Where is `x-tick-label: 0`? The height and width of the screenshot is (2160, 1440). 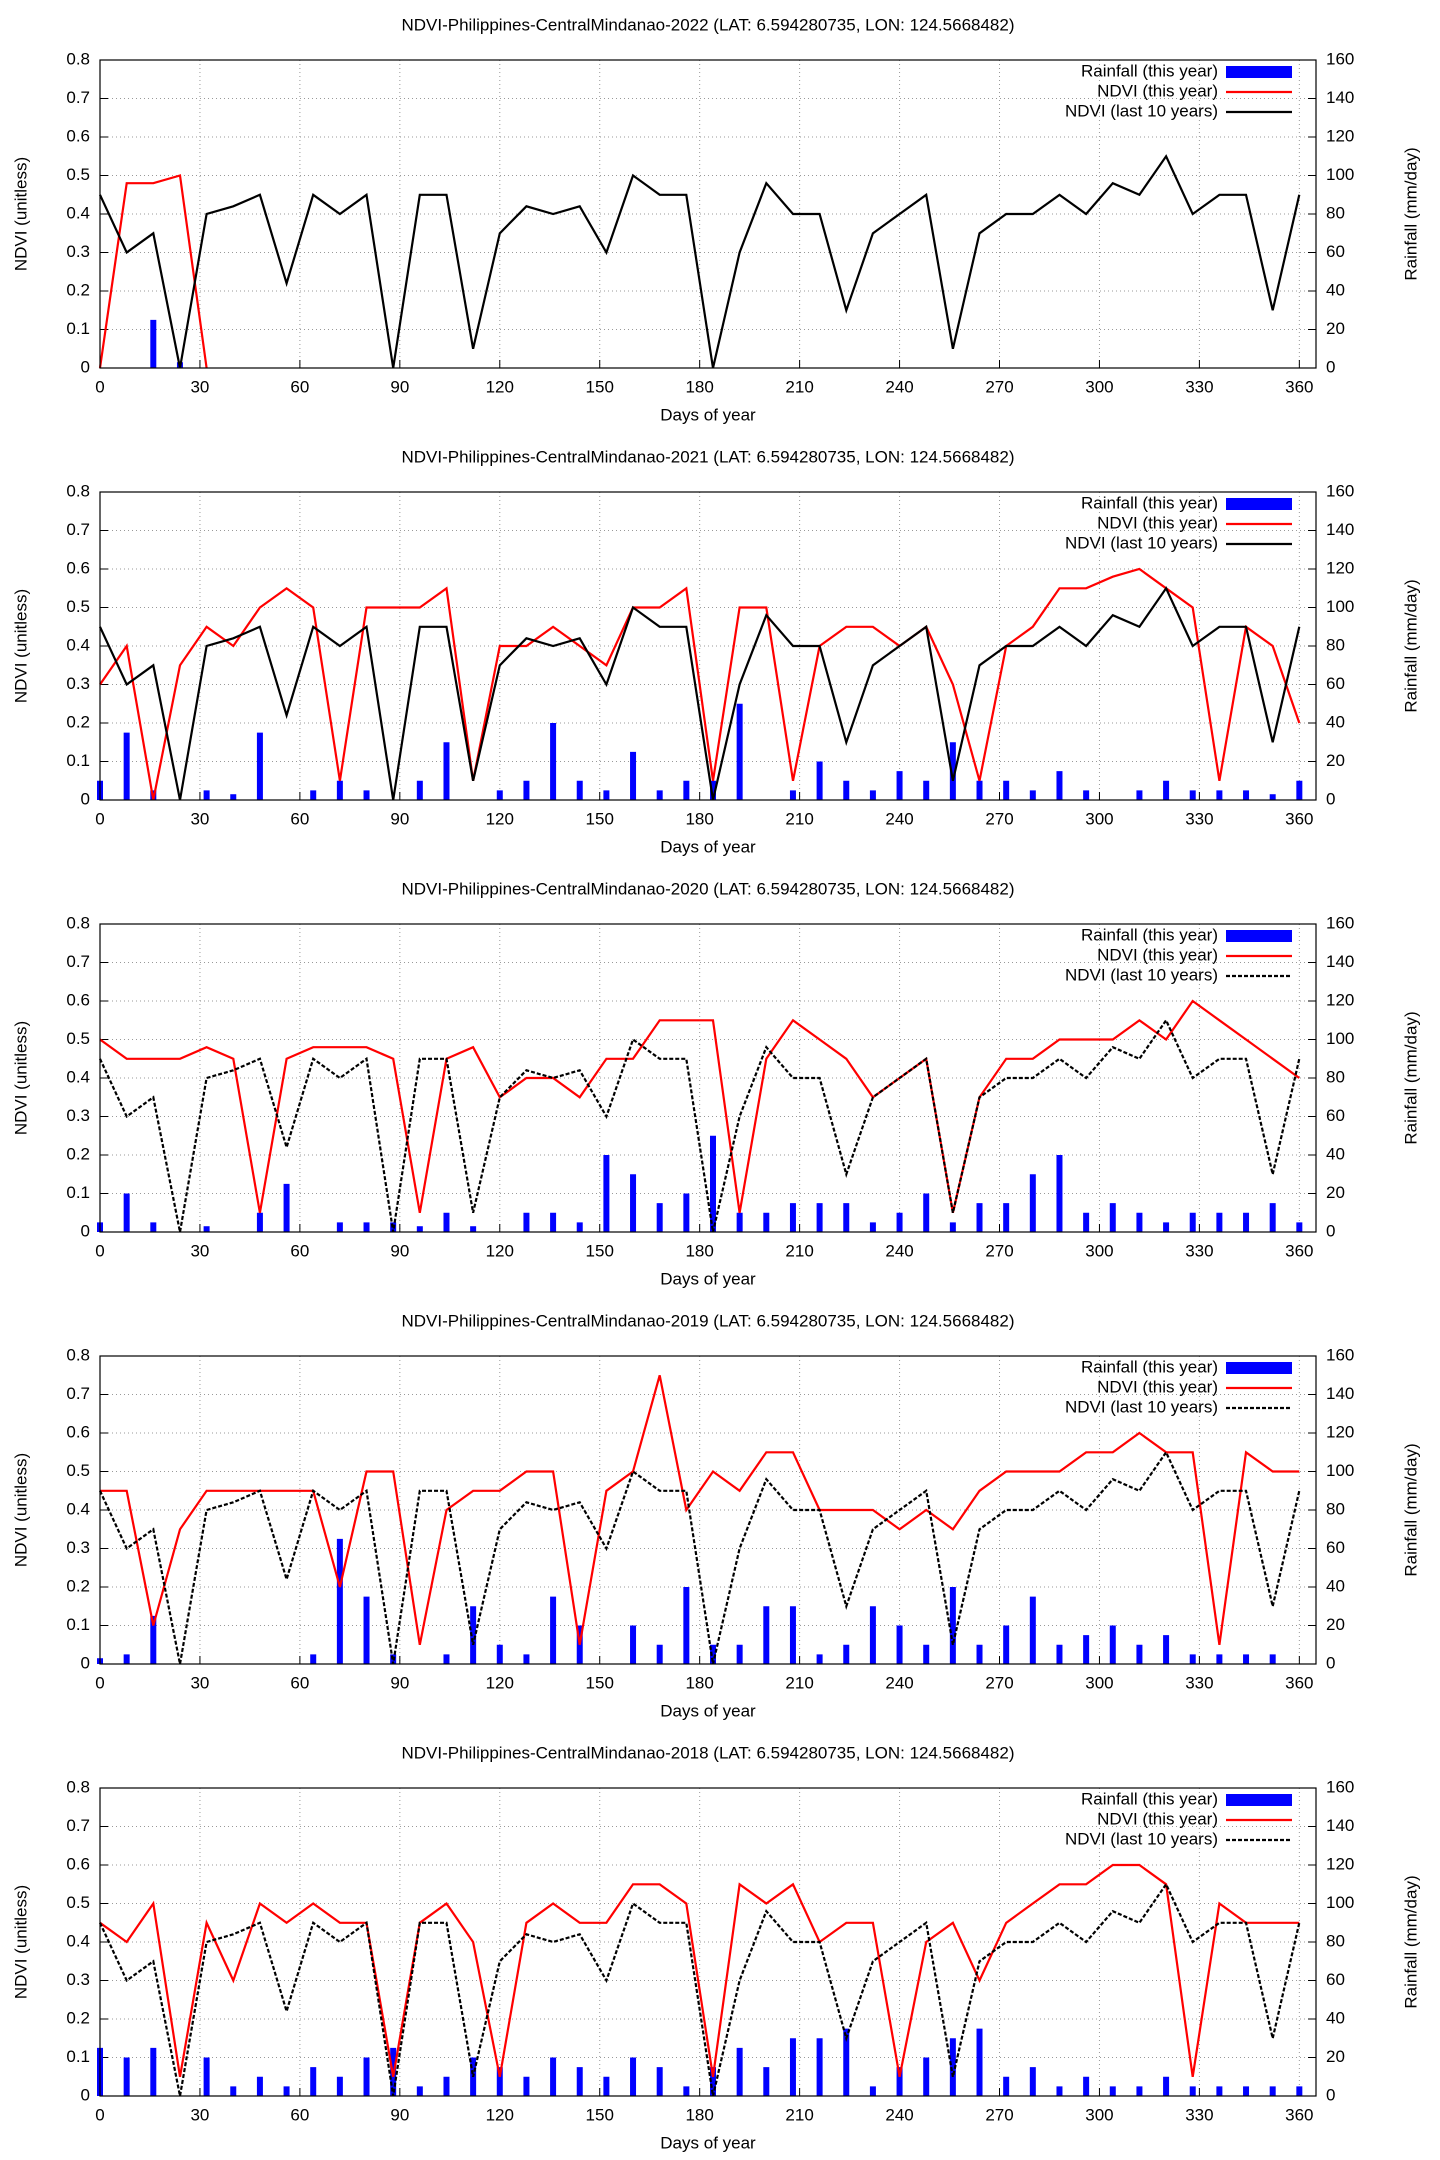 x-tick-label: 0 is located at coordinates (99, 1682).